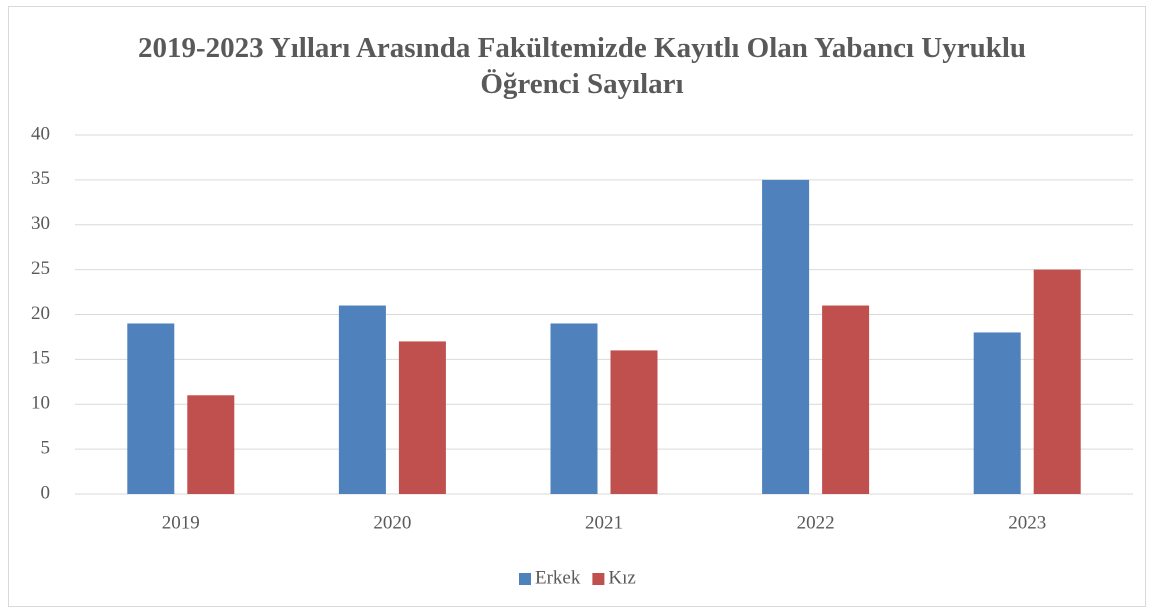 The width and height of the screenshot is (1154, 610). What do you see at coordinates (558, 577) in the screenshot?
I see `legend-label: Erkek` at bounding box center [558, 577].